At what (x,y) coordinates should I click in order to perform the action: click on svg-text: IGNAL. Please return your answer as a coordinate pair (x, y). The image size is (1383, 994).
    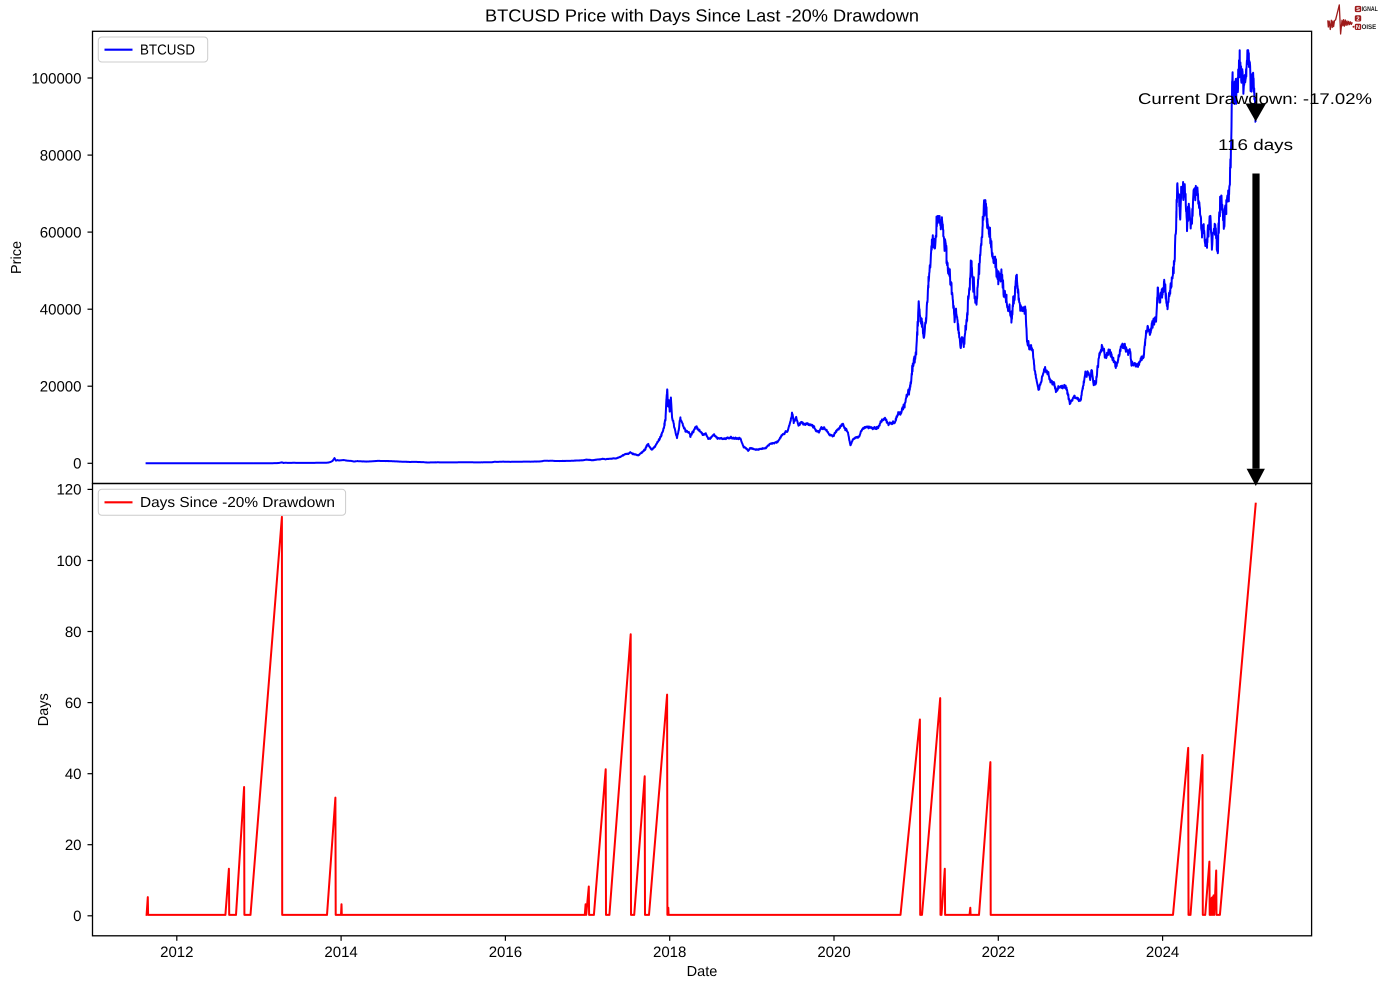
    Looking at the image, I should click on (1370, 9).